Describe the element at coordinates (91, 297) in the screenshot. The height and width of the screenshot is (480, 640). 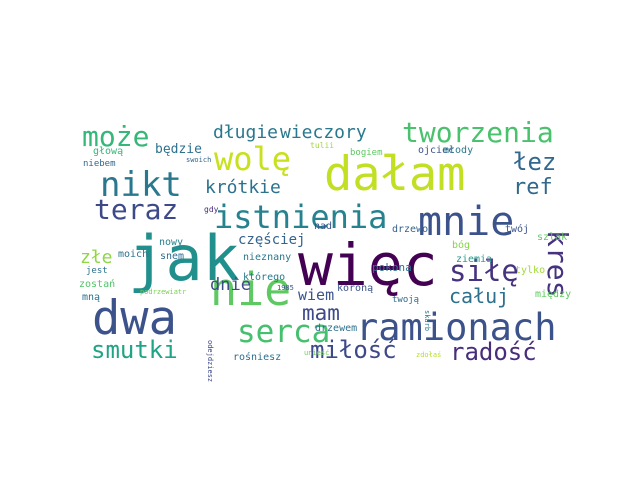
I see `cloud-word: mną` at that location.